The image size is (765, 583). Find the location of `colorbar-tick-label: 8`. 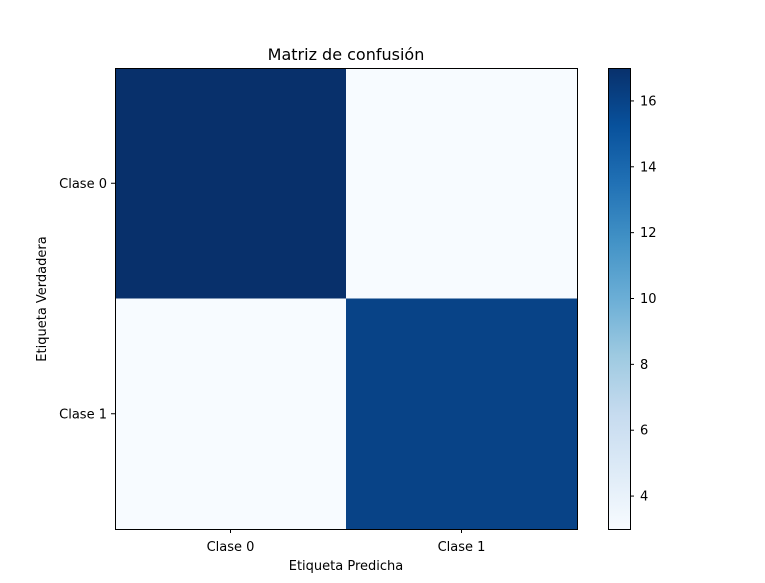

colorbar-tick-label: 8 is located at coordinates (644, 365).